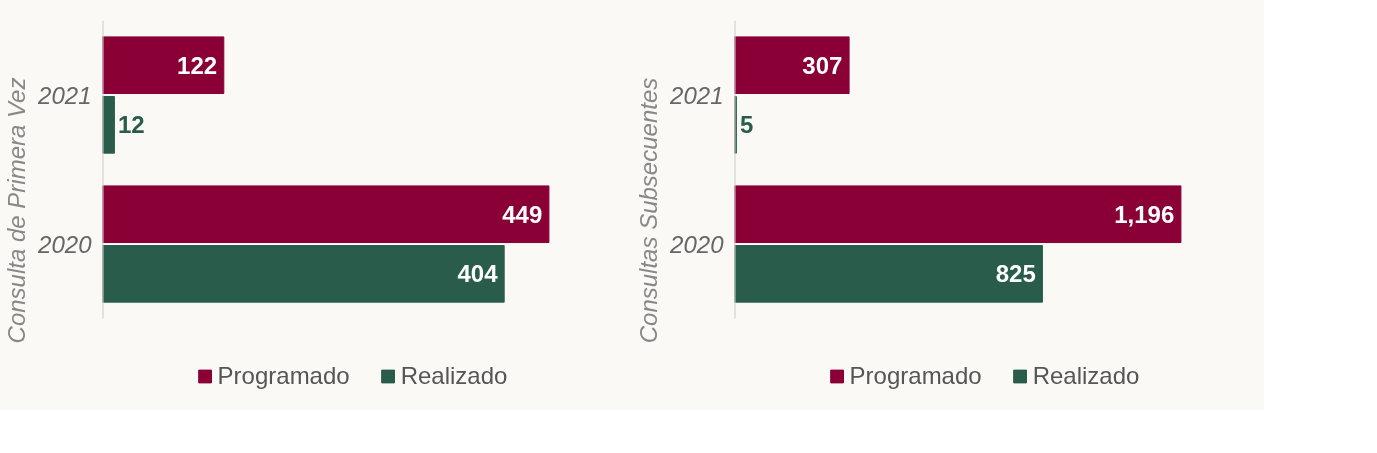 This screenshot has height=453, width=1377. I want to click on y-axis-title: Consulta de Primera Vez, so click(17, 210).